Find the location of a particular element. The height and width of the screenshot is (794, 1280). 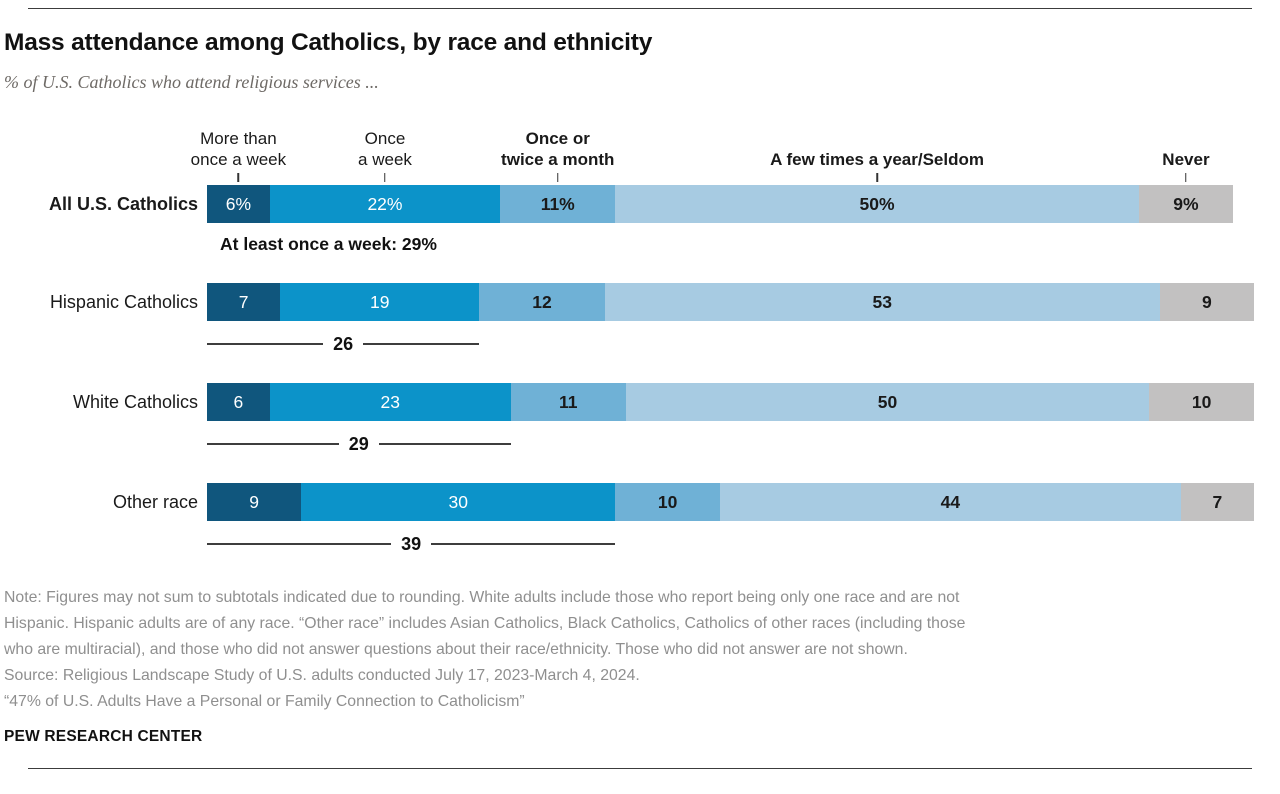

segment-value: 6 is located at coordinates (238, 401).